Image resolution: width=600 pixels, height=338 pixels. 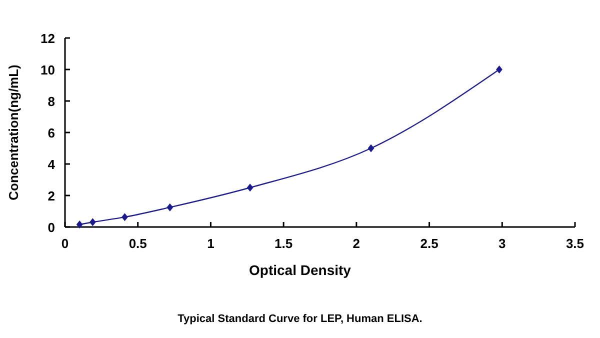 What do you see at coordinates (51, 196) in the screenshot?
I see `y-tick-label: 2` at bounding box center [51, 196].